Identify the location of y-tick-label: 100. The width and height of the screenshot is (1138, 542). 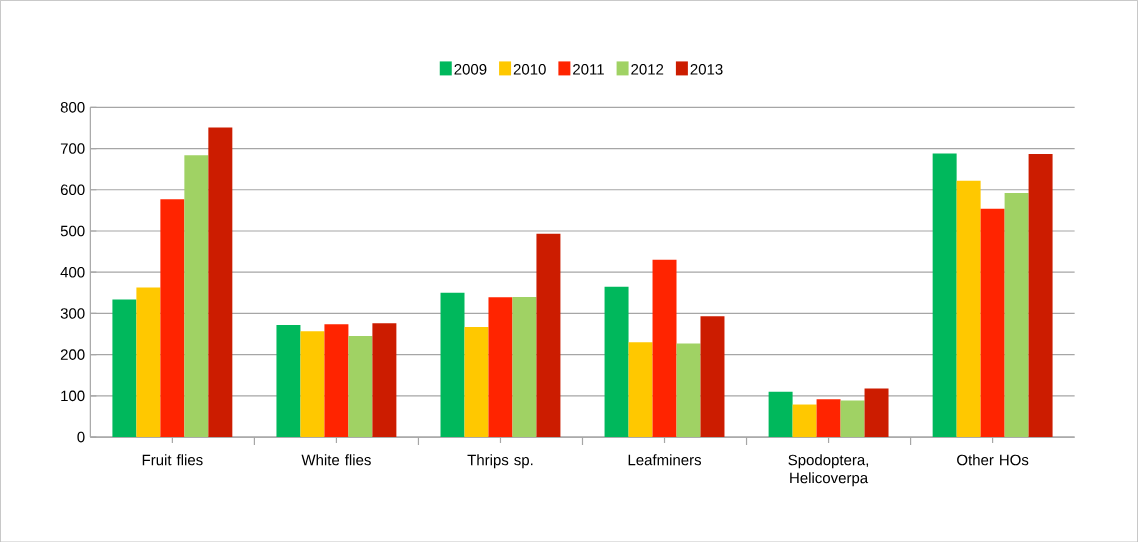
(73, 395).